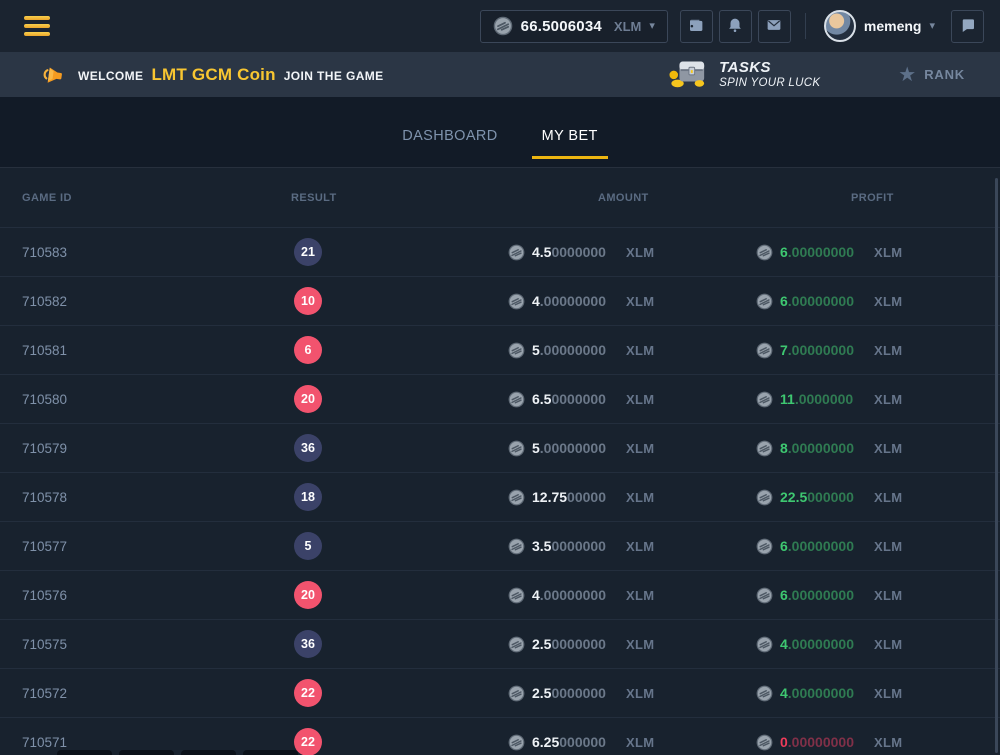  What do you see at coordinates (308, 497) in the screenshot?
I see `result-badge: 18` at bounding box center [308, 497].